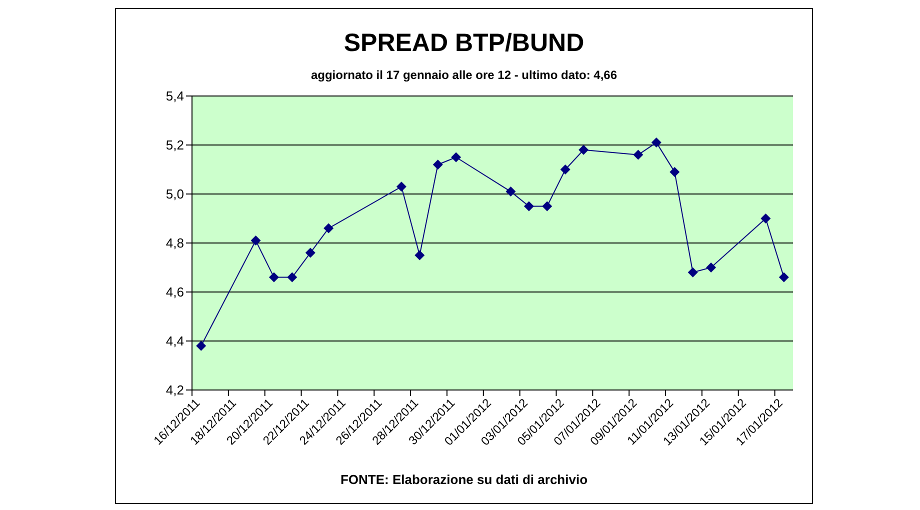 The height and width of the screenshot is (510, 920). What do you see at coordinates (175, 96) in the screenshot?
I see `y-tick-label: 5,4` at bounding box center [175, 96].